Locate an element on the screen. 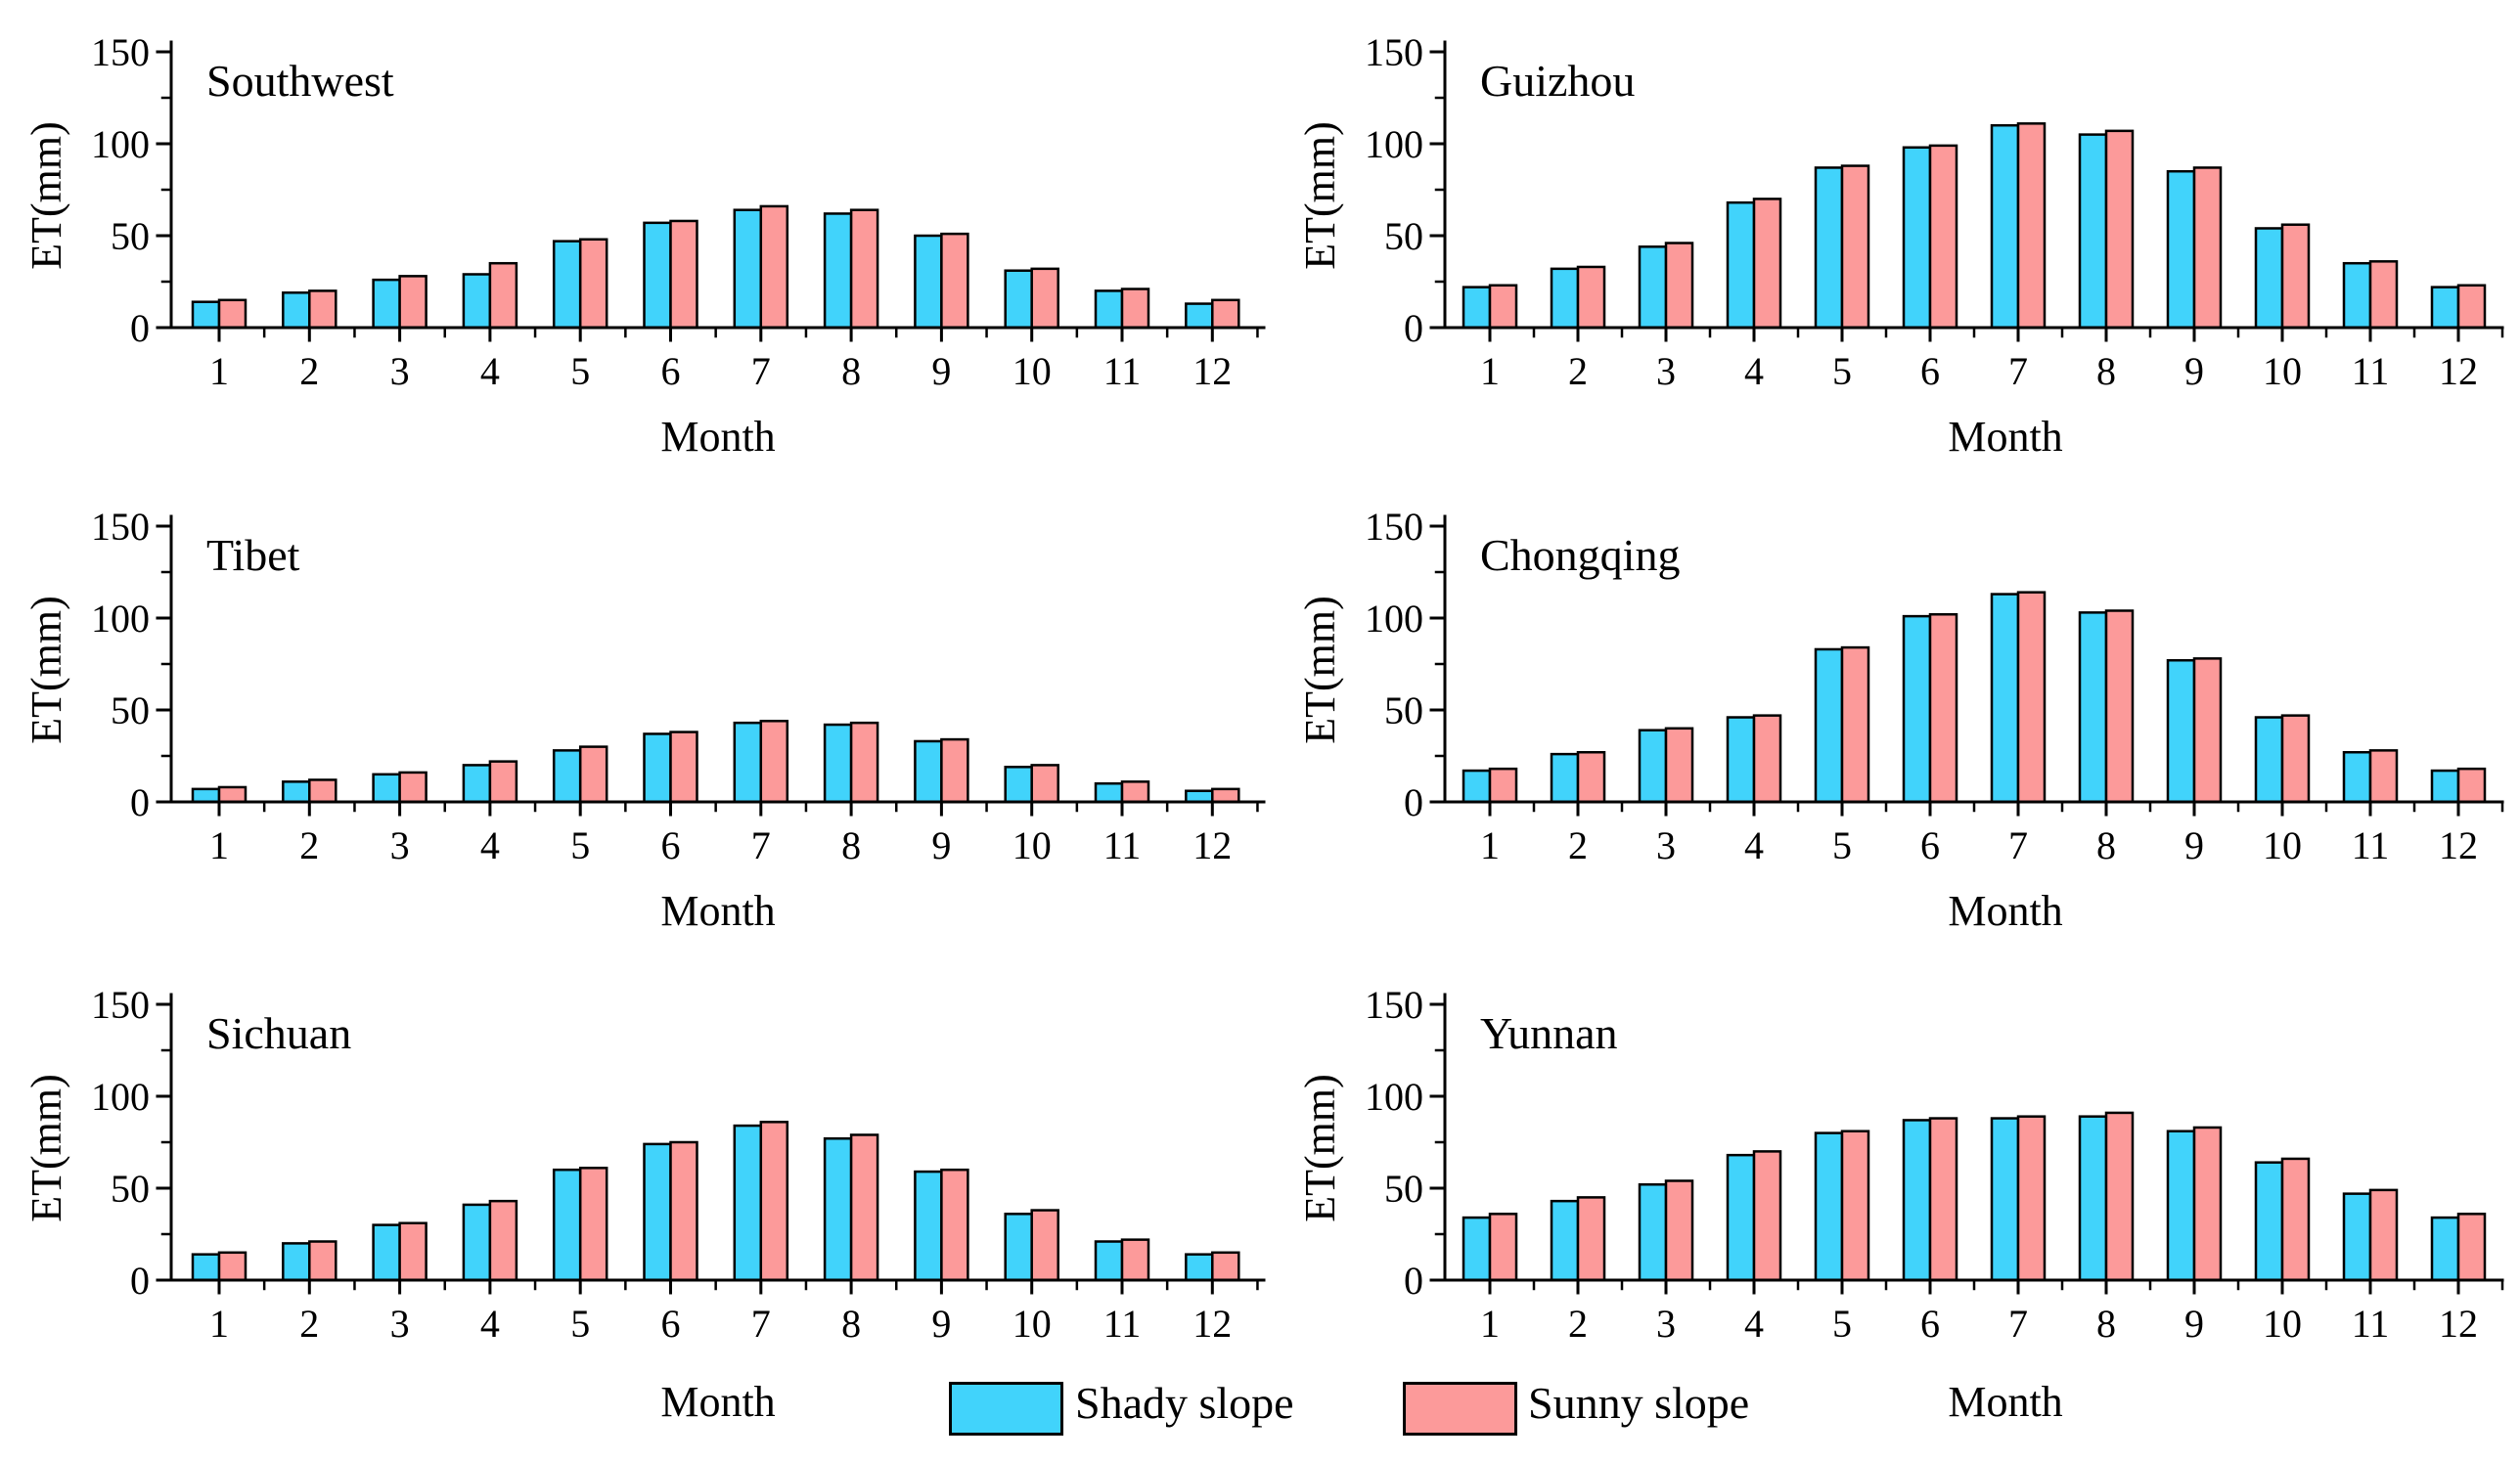 The image size is (2520, 1462). legend-swatch-shady-slope is located at coordinates (1006, 1409).